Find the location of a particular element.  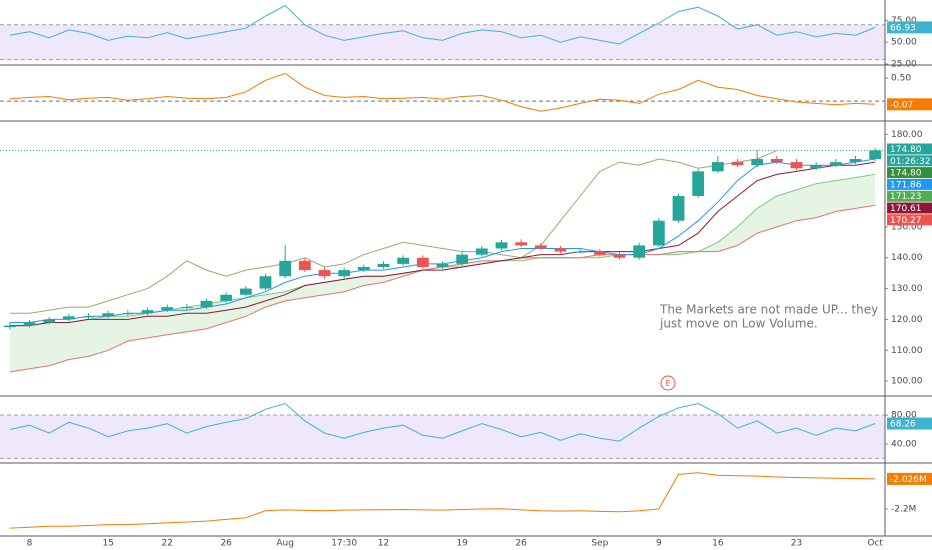

x-tick-label: 12 is located at coordinates (383, 544).